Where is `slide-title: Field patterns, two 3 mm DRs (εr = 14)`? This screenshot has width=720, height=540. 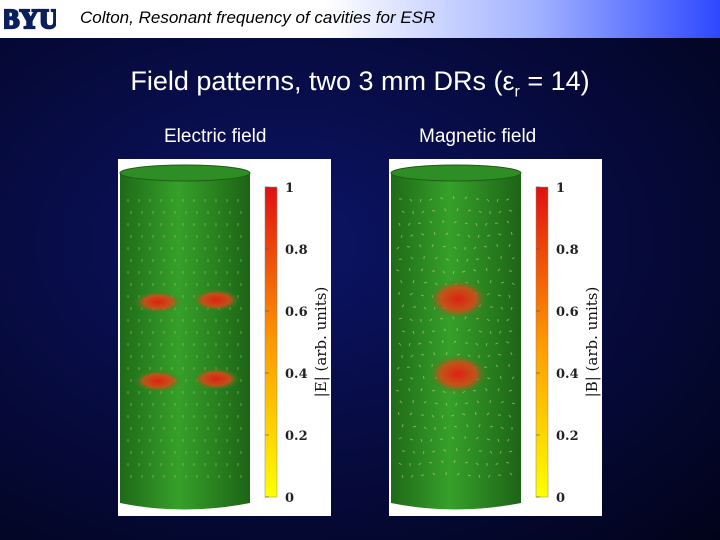
slide-title: Field patterns, two 3 mm DRs (εr = 14) is located at coordinates (360, 83).